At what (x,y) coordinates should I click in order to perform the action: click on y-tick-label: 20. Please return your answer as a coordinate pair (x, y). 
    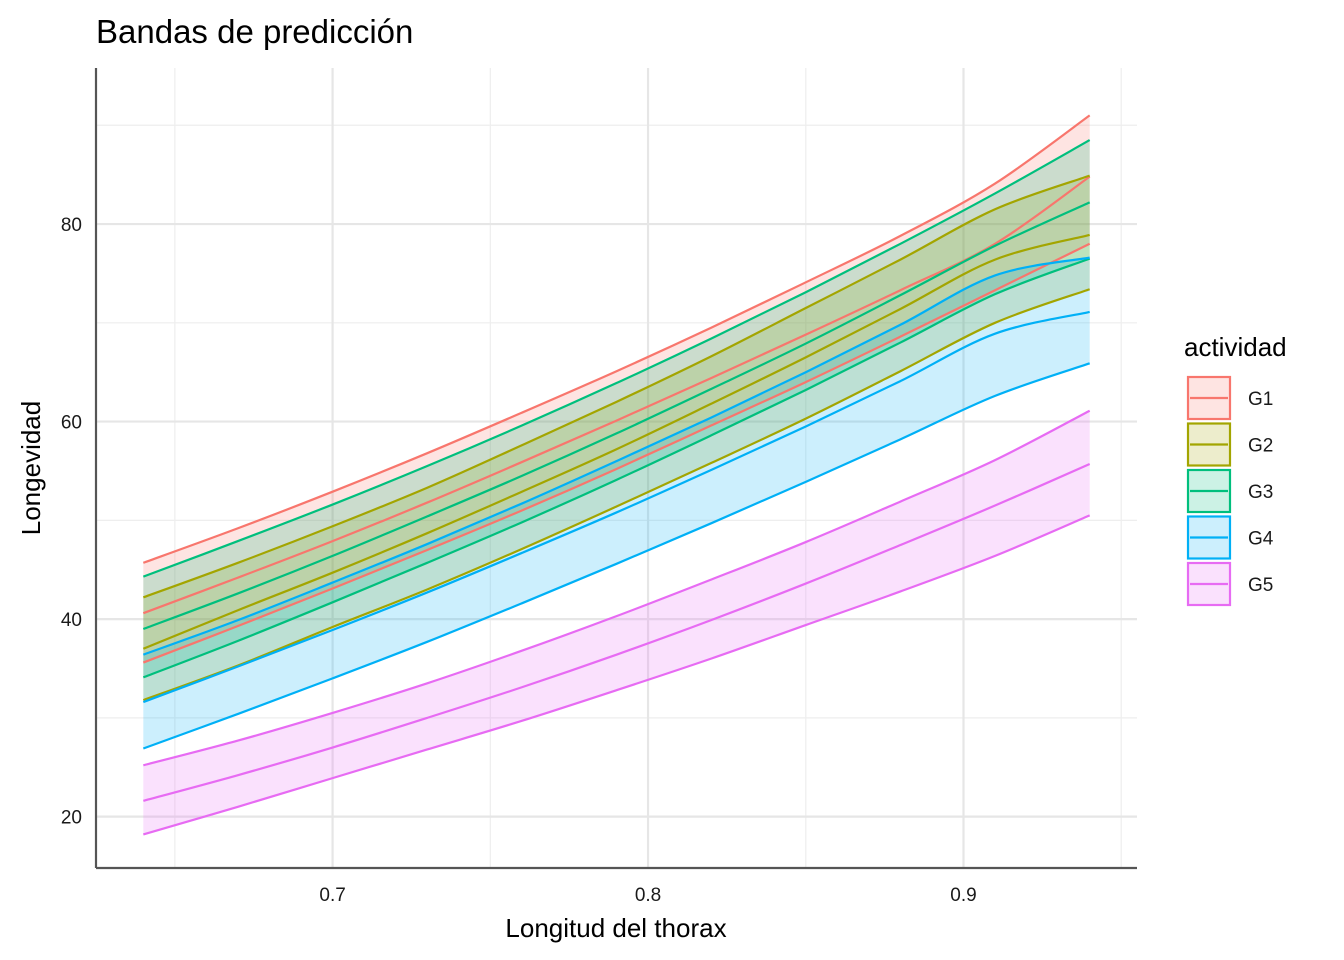
    Looking at the image, I should click on (71, 818).